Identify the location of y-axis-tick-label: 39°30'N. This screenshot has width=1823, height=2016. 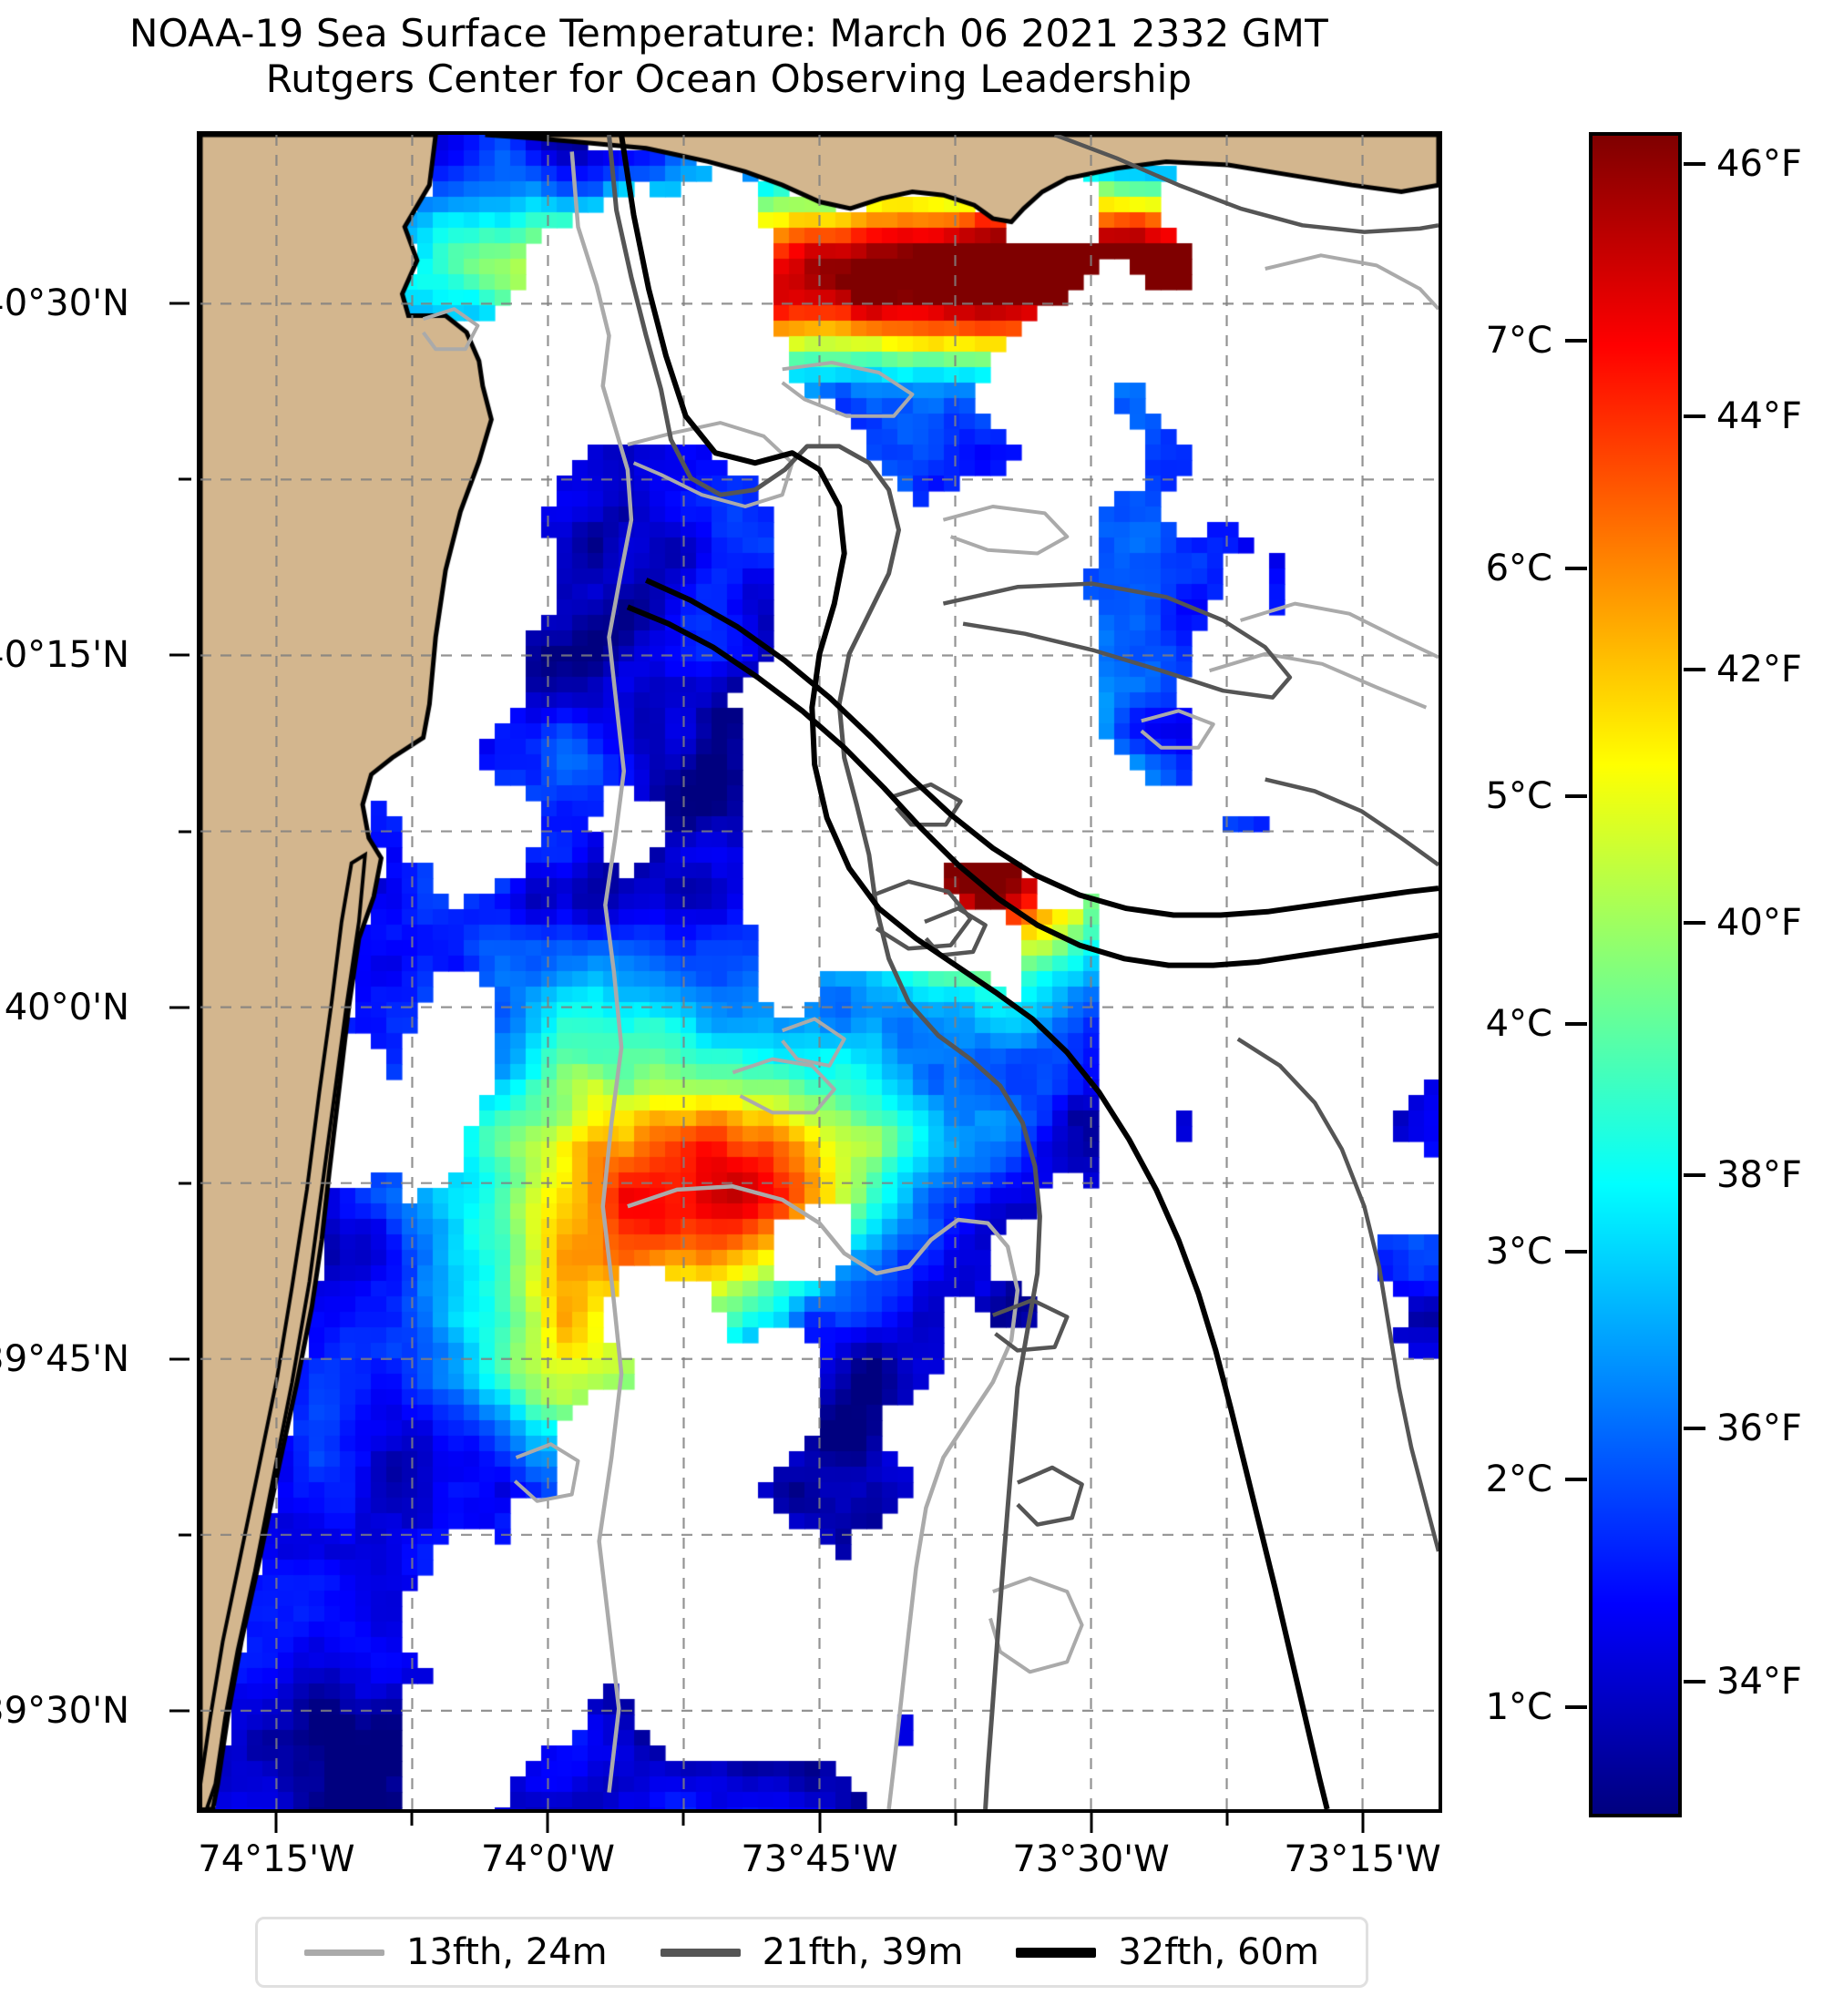
(64, 1710).